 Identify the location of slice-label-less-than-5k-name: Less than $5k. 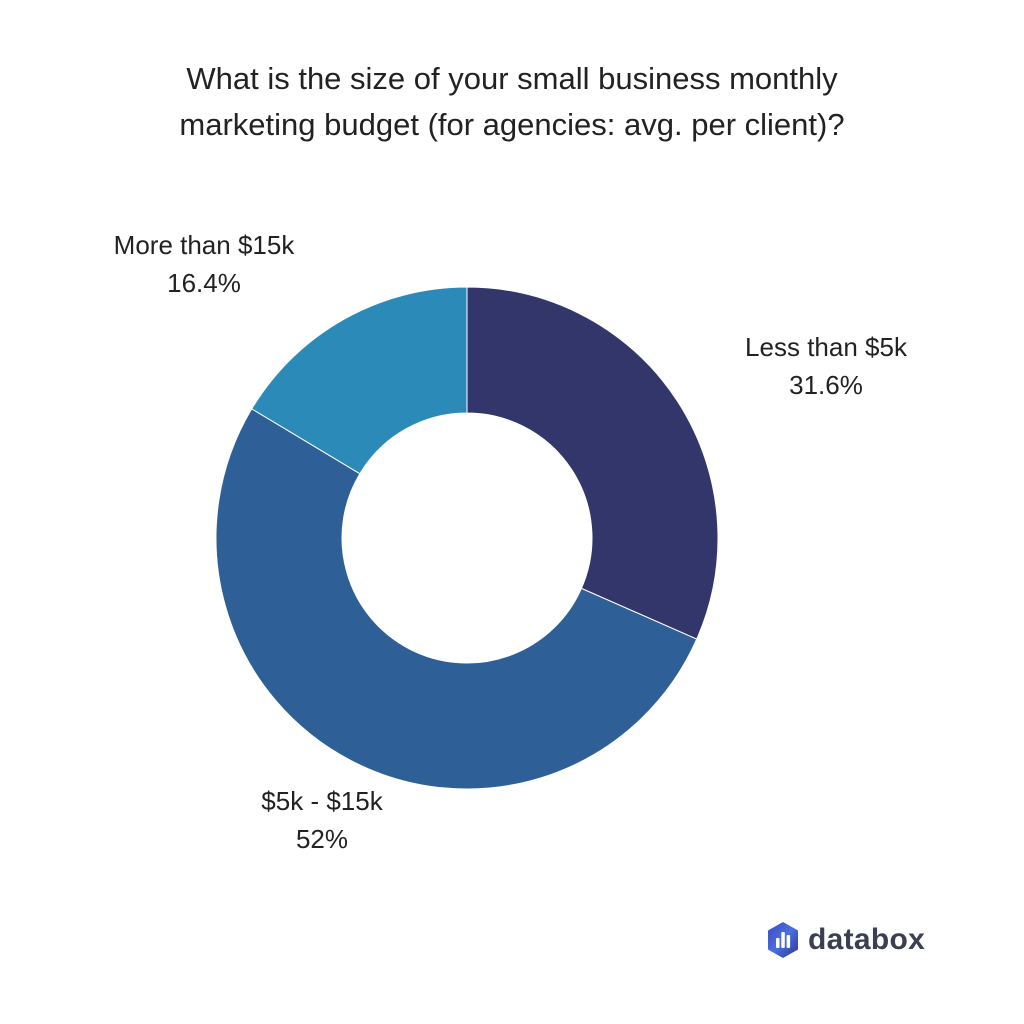
(826, 347).